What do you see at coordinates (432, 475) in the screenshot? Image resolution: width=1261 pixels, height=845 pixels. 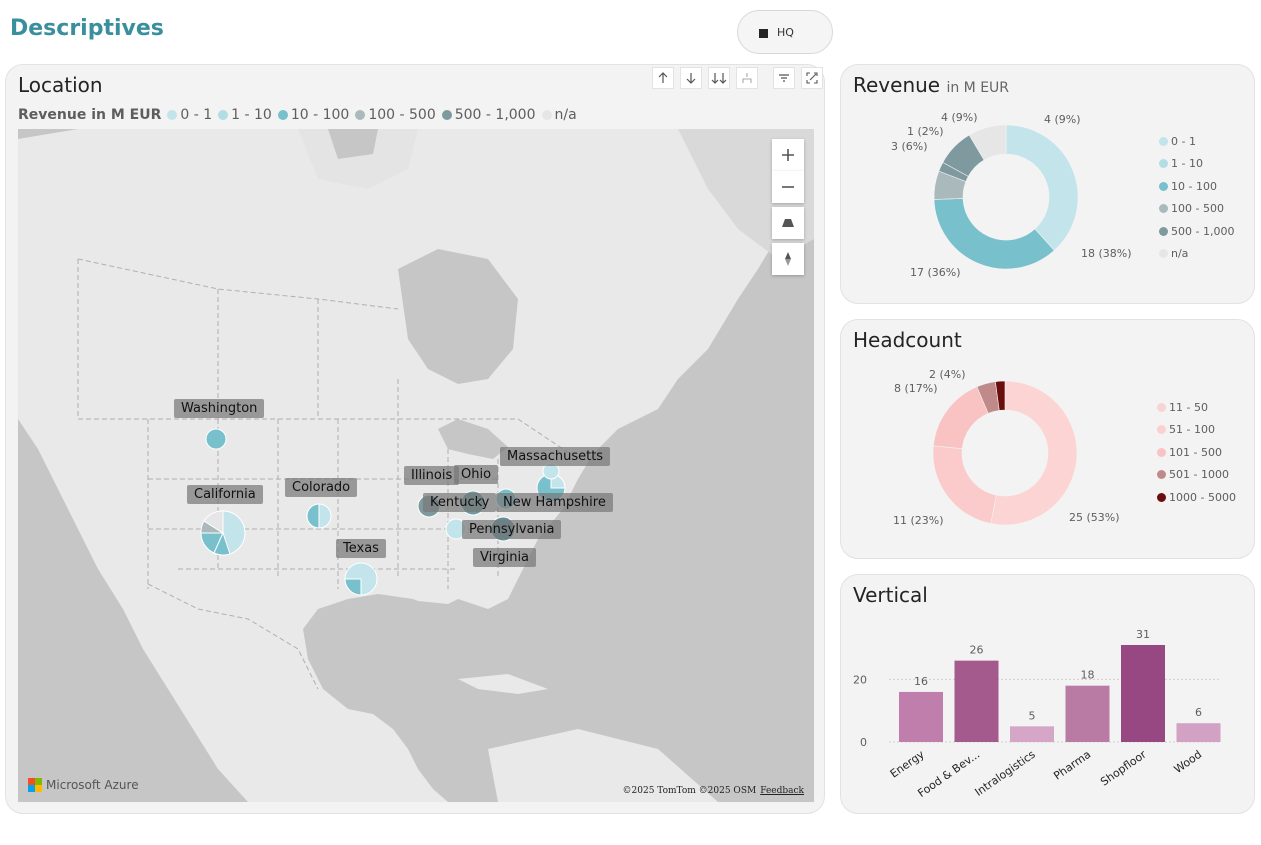 I see `state-label-illinois: Illinois` at bounding box center [432, 475].